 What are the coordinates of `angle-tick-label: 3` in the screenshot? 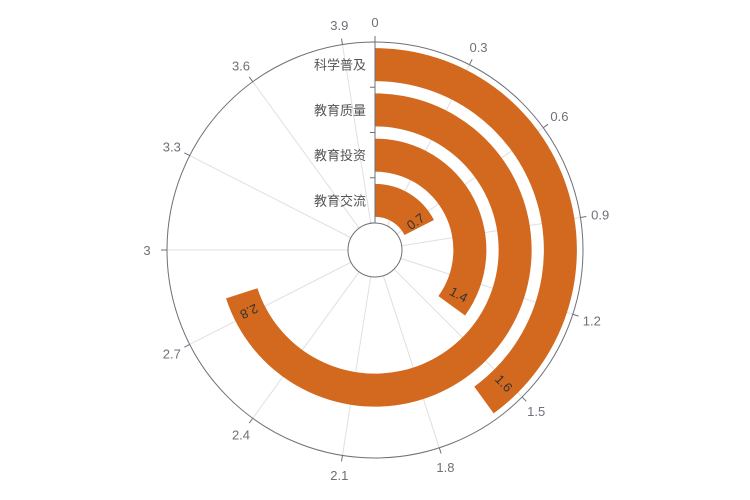 It's located at (146, 250).